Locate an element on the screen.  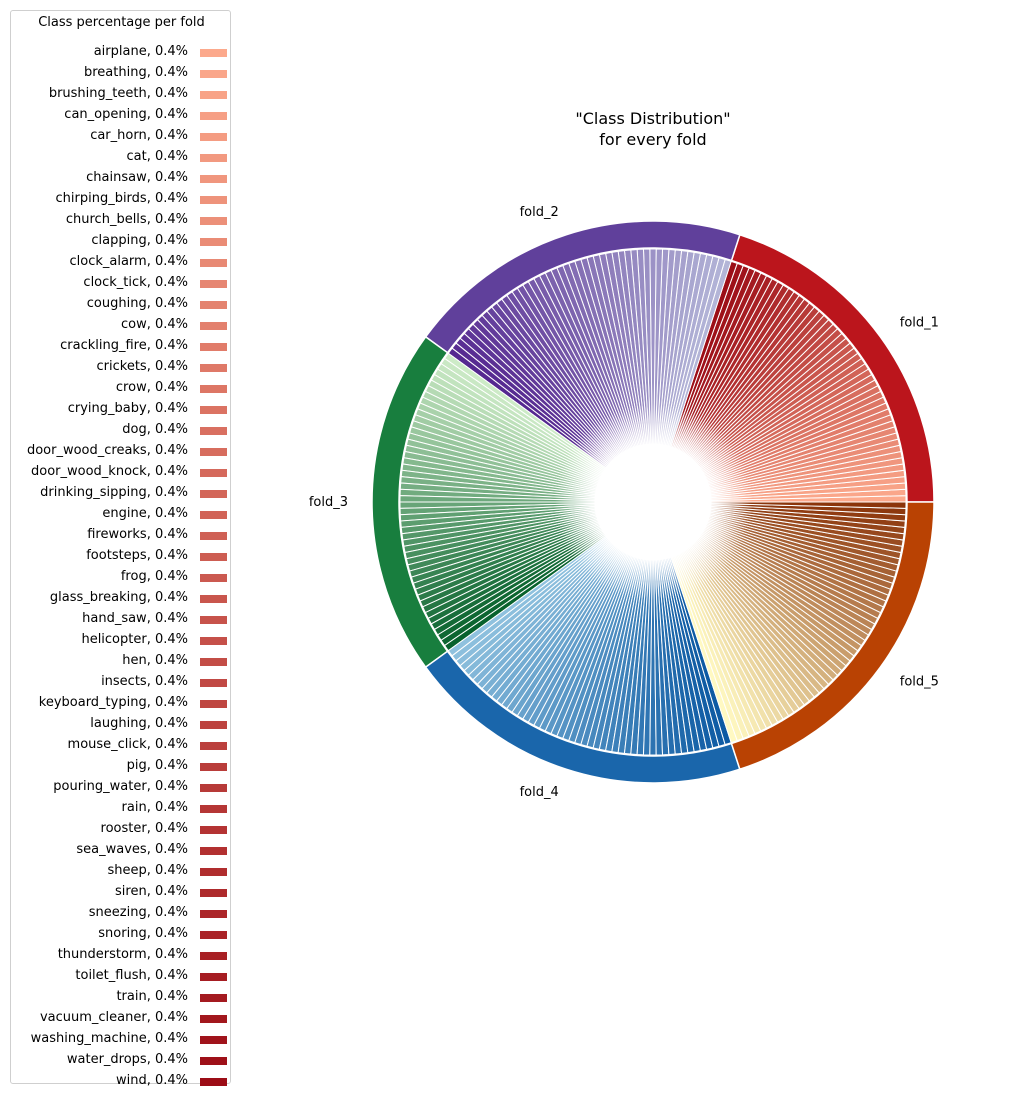
legend-label: rain, 0.4% is located at coordinates (154, 807).